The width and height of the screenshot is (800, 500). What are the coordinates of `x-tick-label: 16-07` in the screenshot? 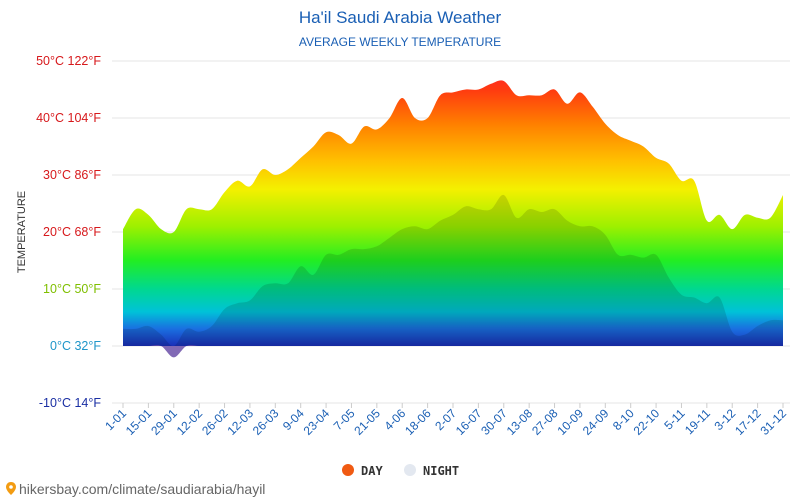 It's located at (469, 422).